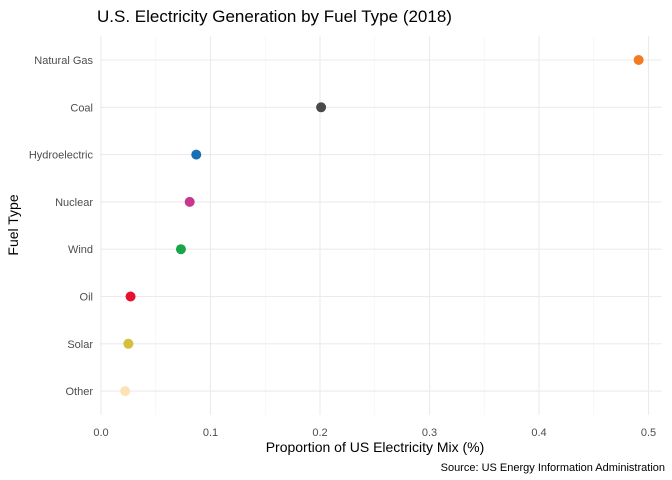  I want to click on x-tick-label: 0.5, so click(648, 433).